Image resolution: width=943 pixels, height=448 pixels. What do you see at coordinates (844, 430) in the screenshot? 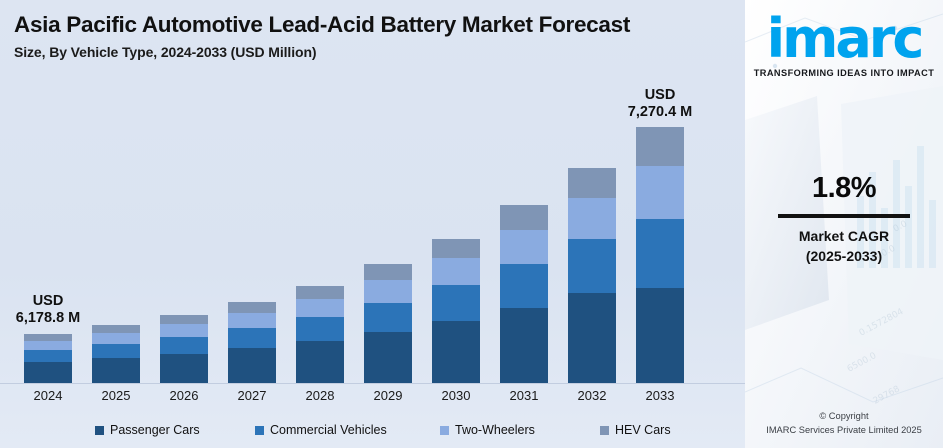
I see `copyright-line-2: IMARC Services Private Limited 2025` at bounding box center [844, 430].